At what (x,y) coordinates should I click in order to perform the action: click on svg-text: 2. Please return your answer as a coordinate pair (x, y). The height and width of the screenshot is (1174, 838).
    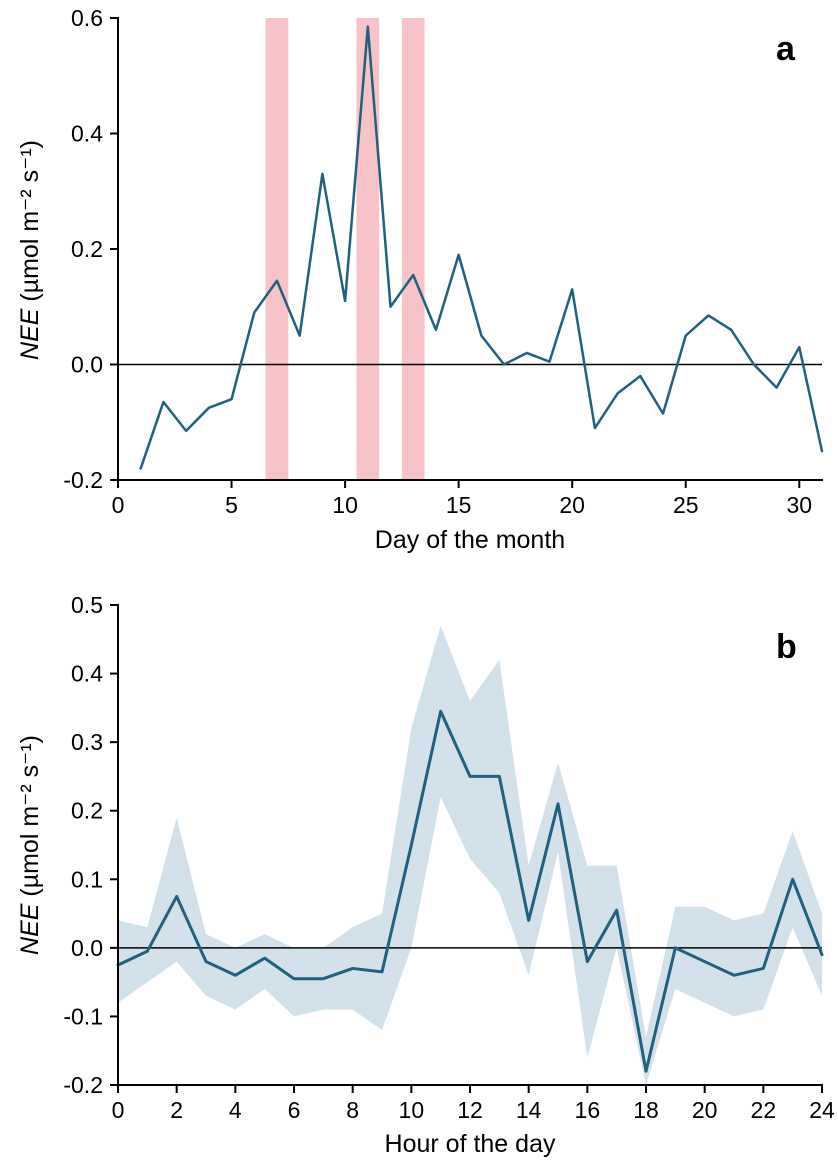
    Looking at the image, I should click on (176, 1110).